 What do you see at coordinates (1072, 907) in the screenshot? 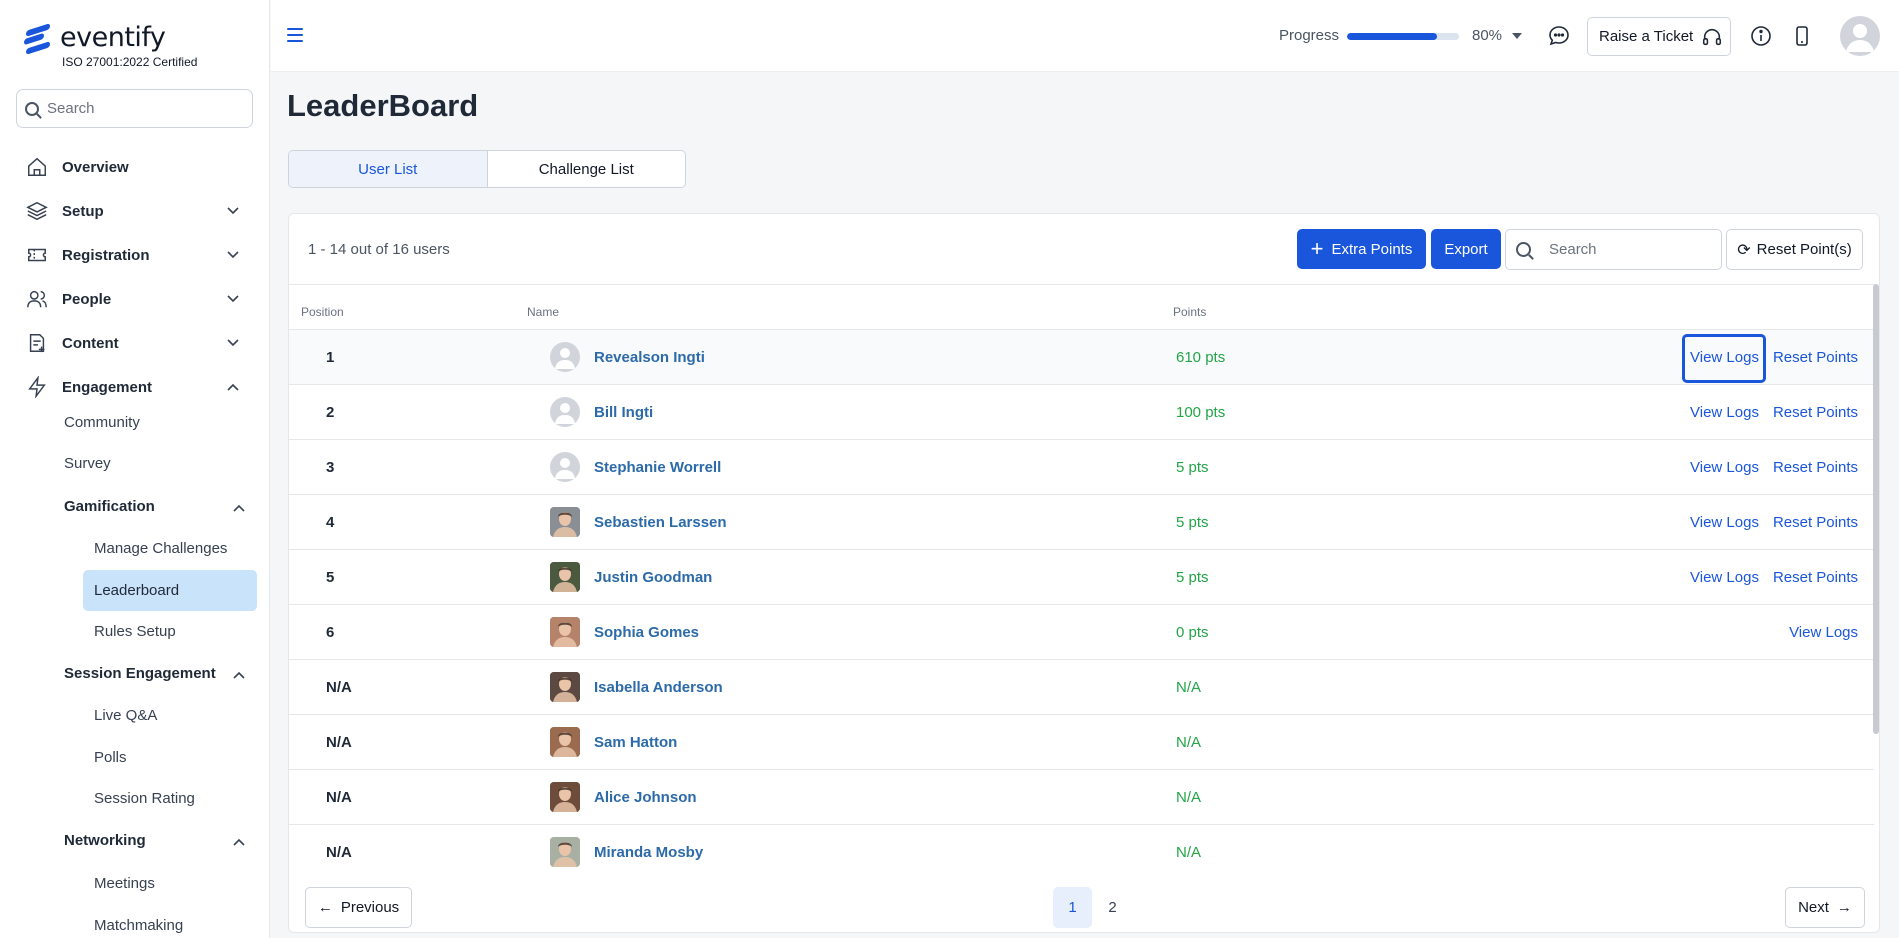
I see `page-1-button: 1` at bounding box center [1072, 907].